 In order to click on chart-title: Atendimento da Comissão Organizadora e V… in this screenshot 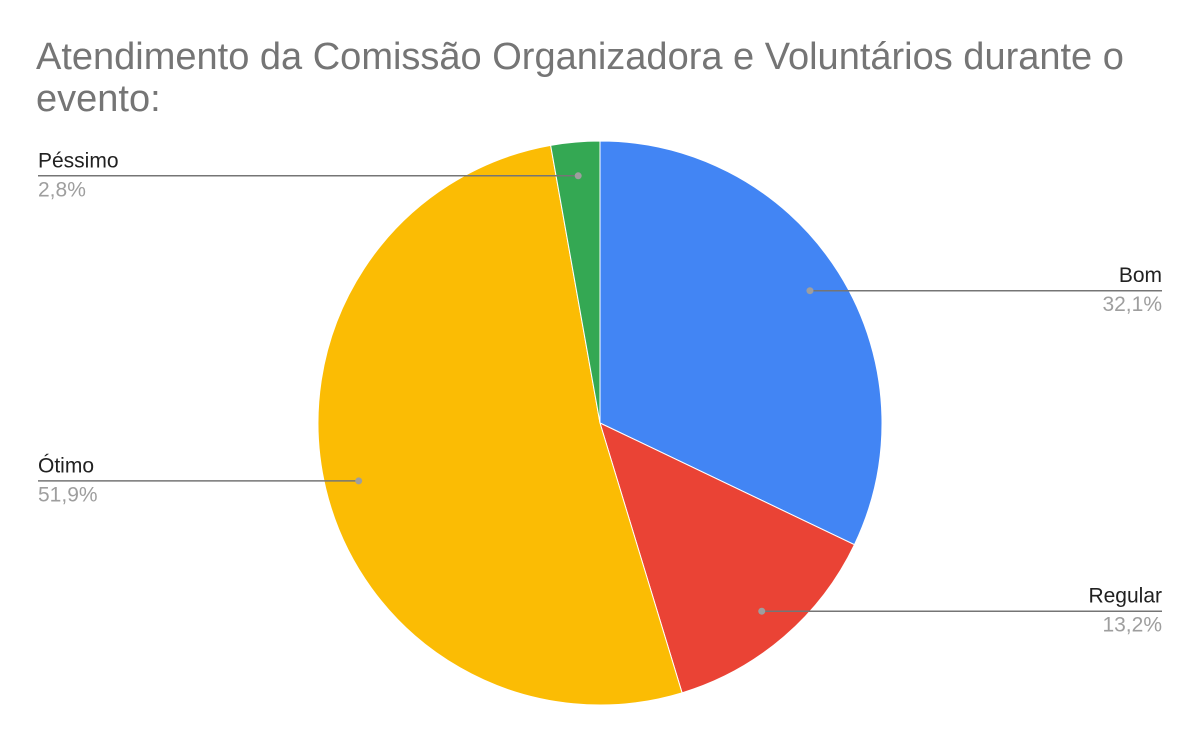, I will do `click(580, 78)`.